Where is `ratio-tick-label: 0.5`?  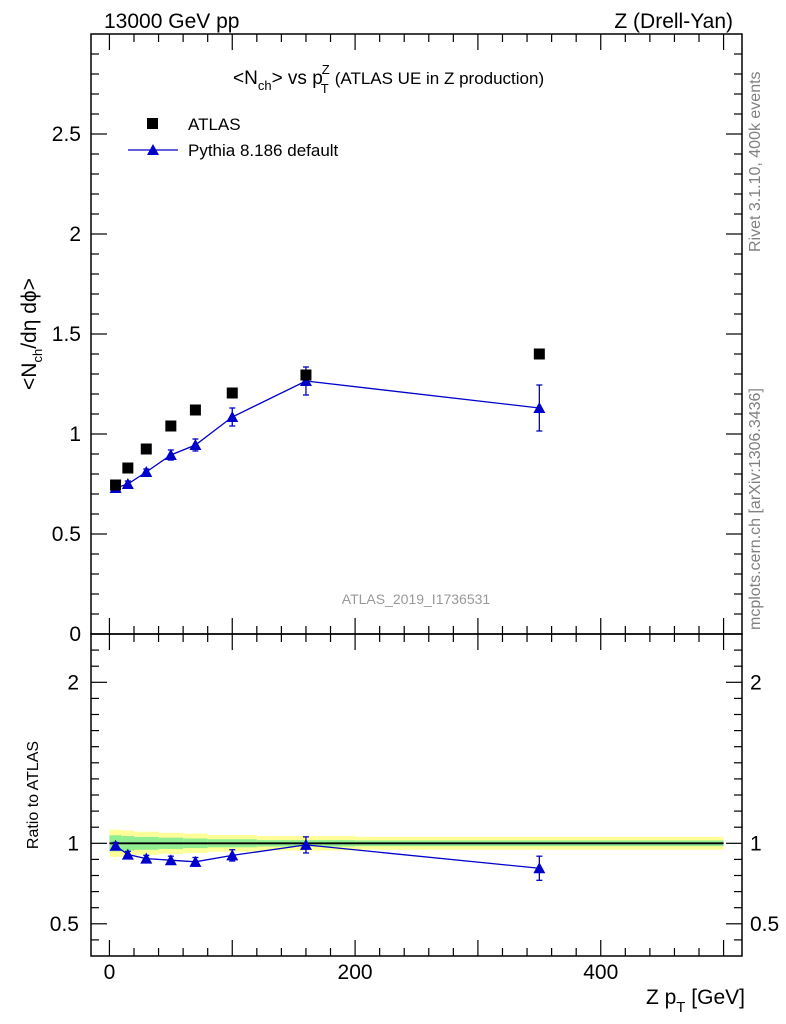
ratio-tick-label: 0.5 is located at coordinates (64, 924).